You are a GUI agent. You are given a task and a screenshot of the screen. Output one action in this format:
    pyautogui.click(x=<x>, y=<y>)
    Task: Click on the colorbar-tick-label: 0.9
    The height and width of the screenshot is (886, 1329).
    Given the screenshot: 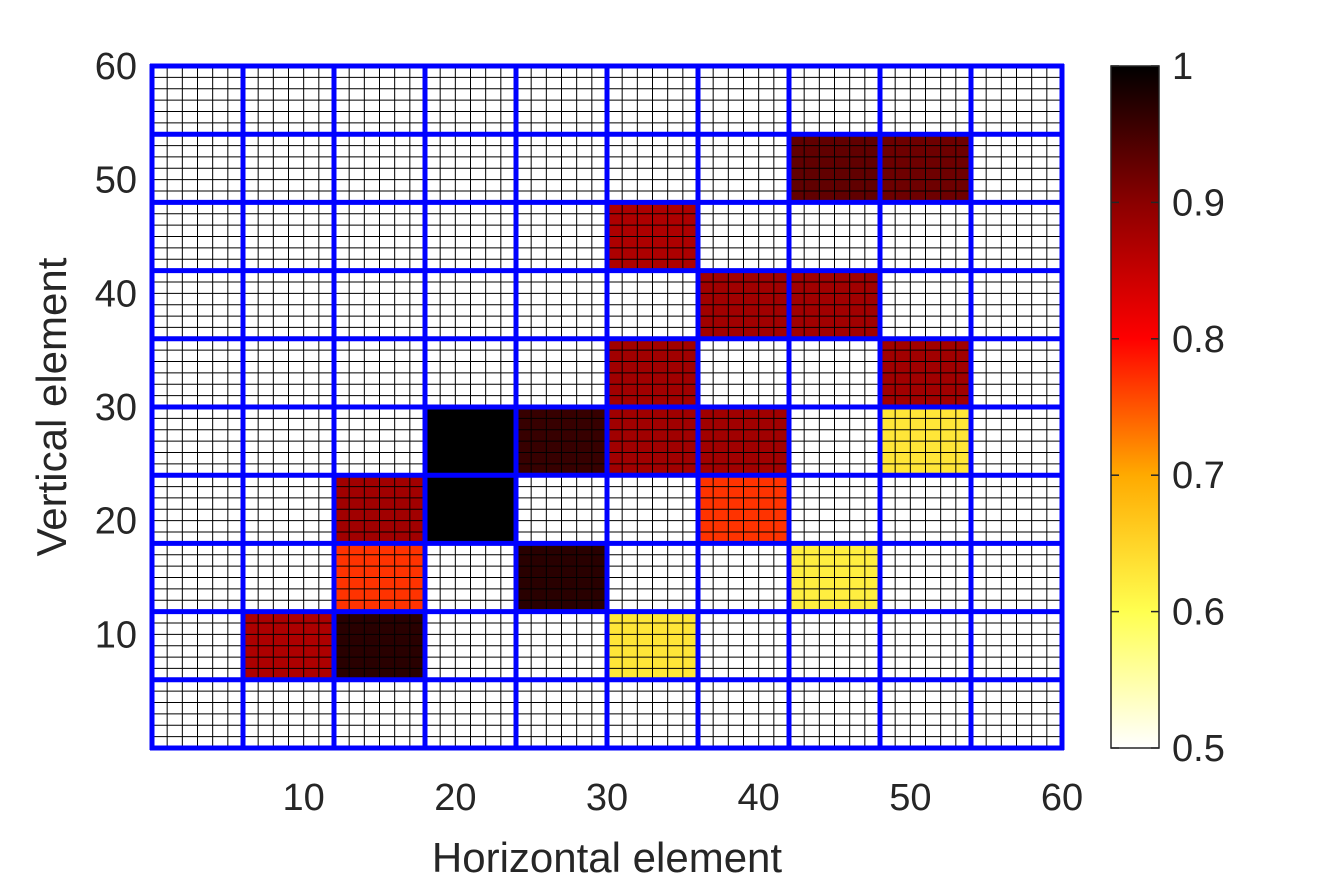 What is the action you would take?
    pyautogui.click(x=1198, y=203)
    